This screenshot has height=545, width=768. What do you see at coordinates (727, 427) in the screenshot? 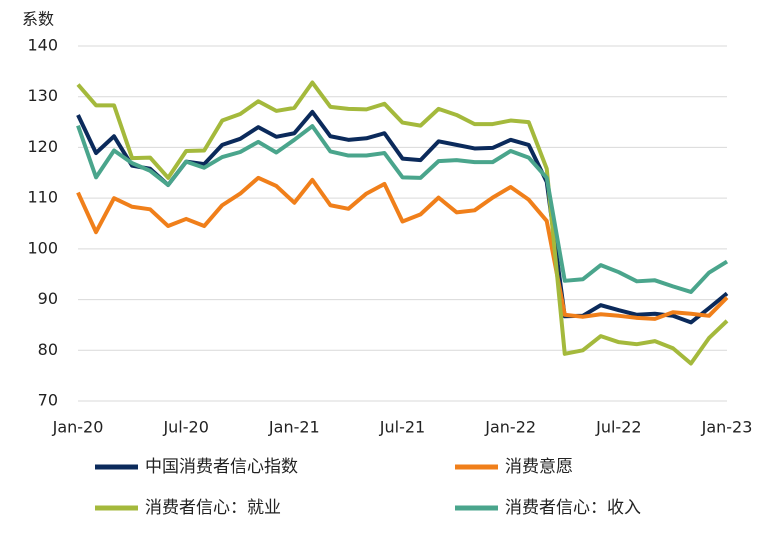
I see `x-tick-label: Jan-23` at bounding box center [727, 427].